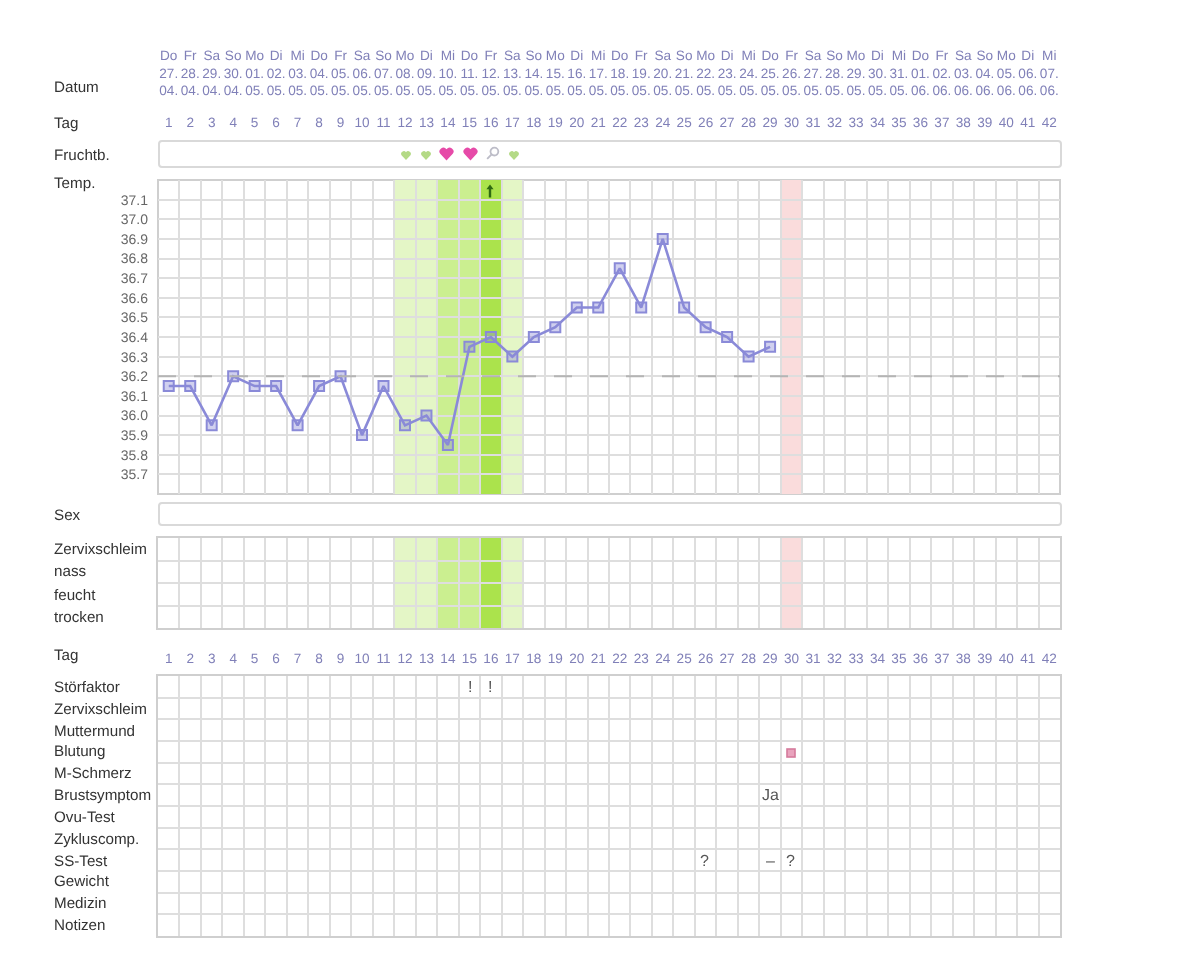  What do you see at coordinates (770, 795) in the screenshot?
I see `text: Ja` at bounding box center [770, 795].